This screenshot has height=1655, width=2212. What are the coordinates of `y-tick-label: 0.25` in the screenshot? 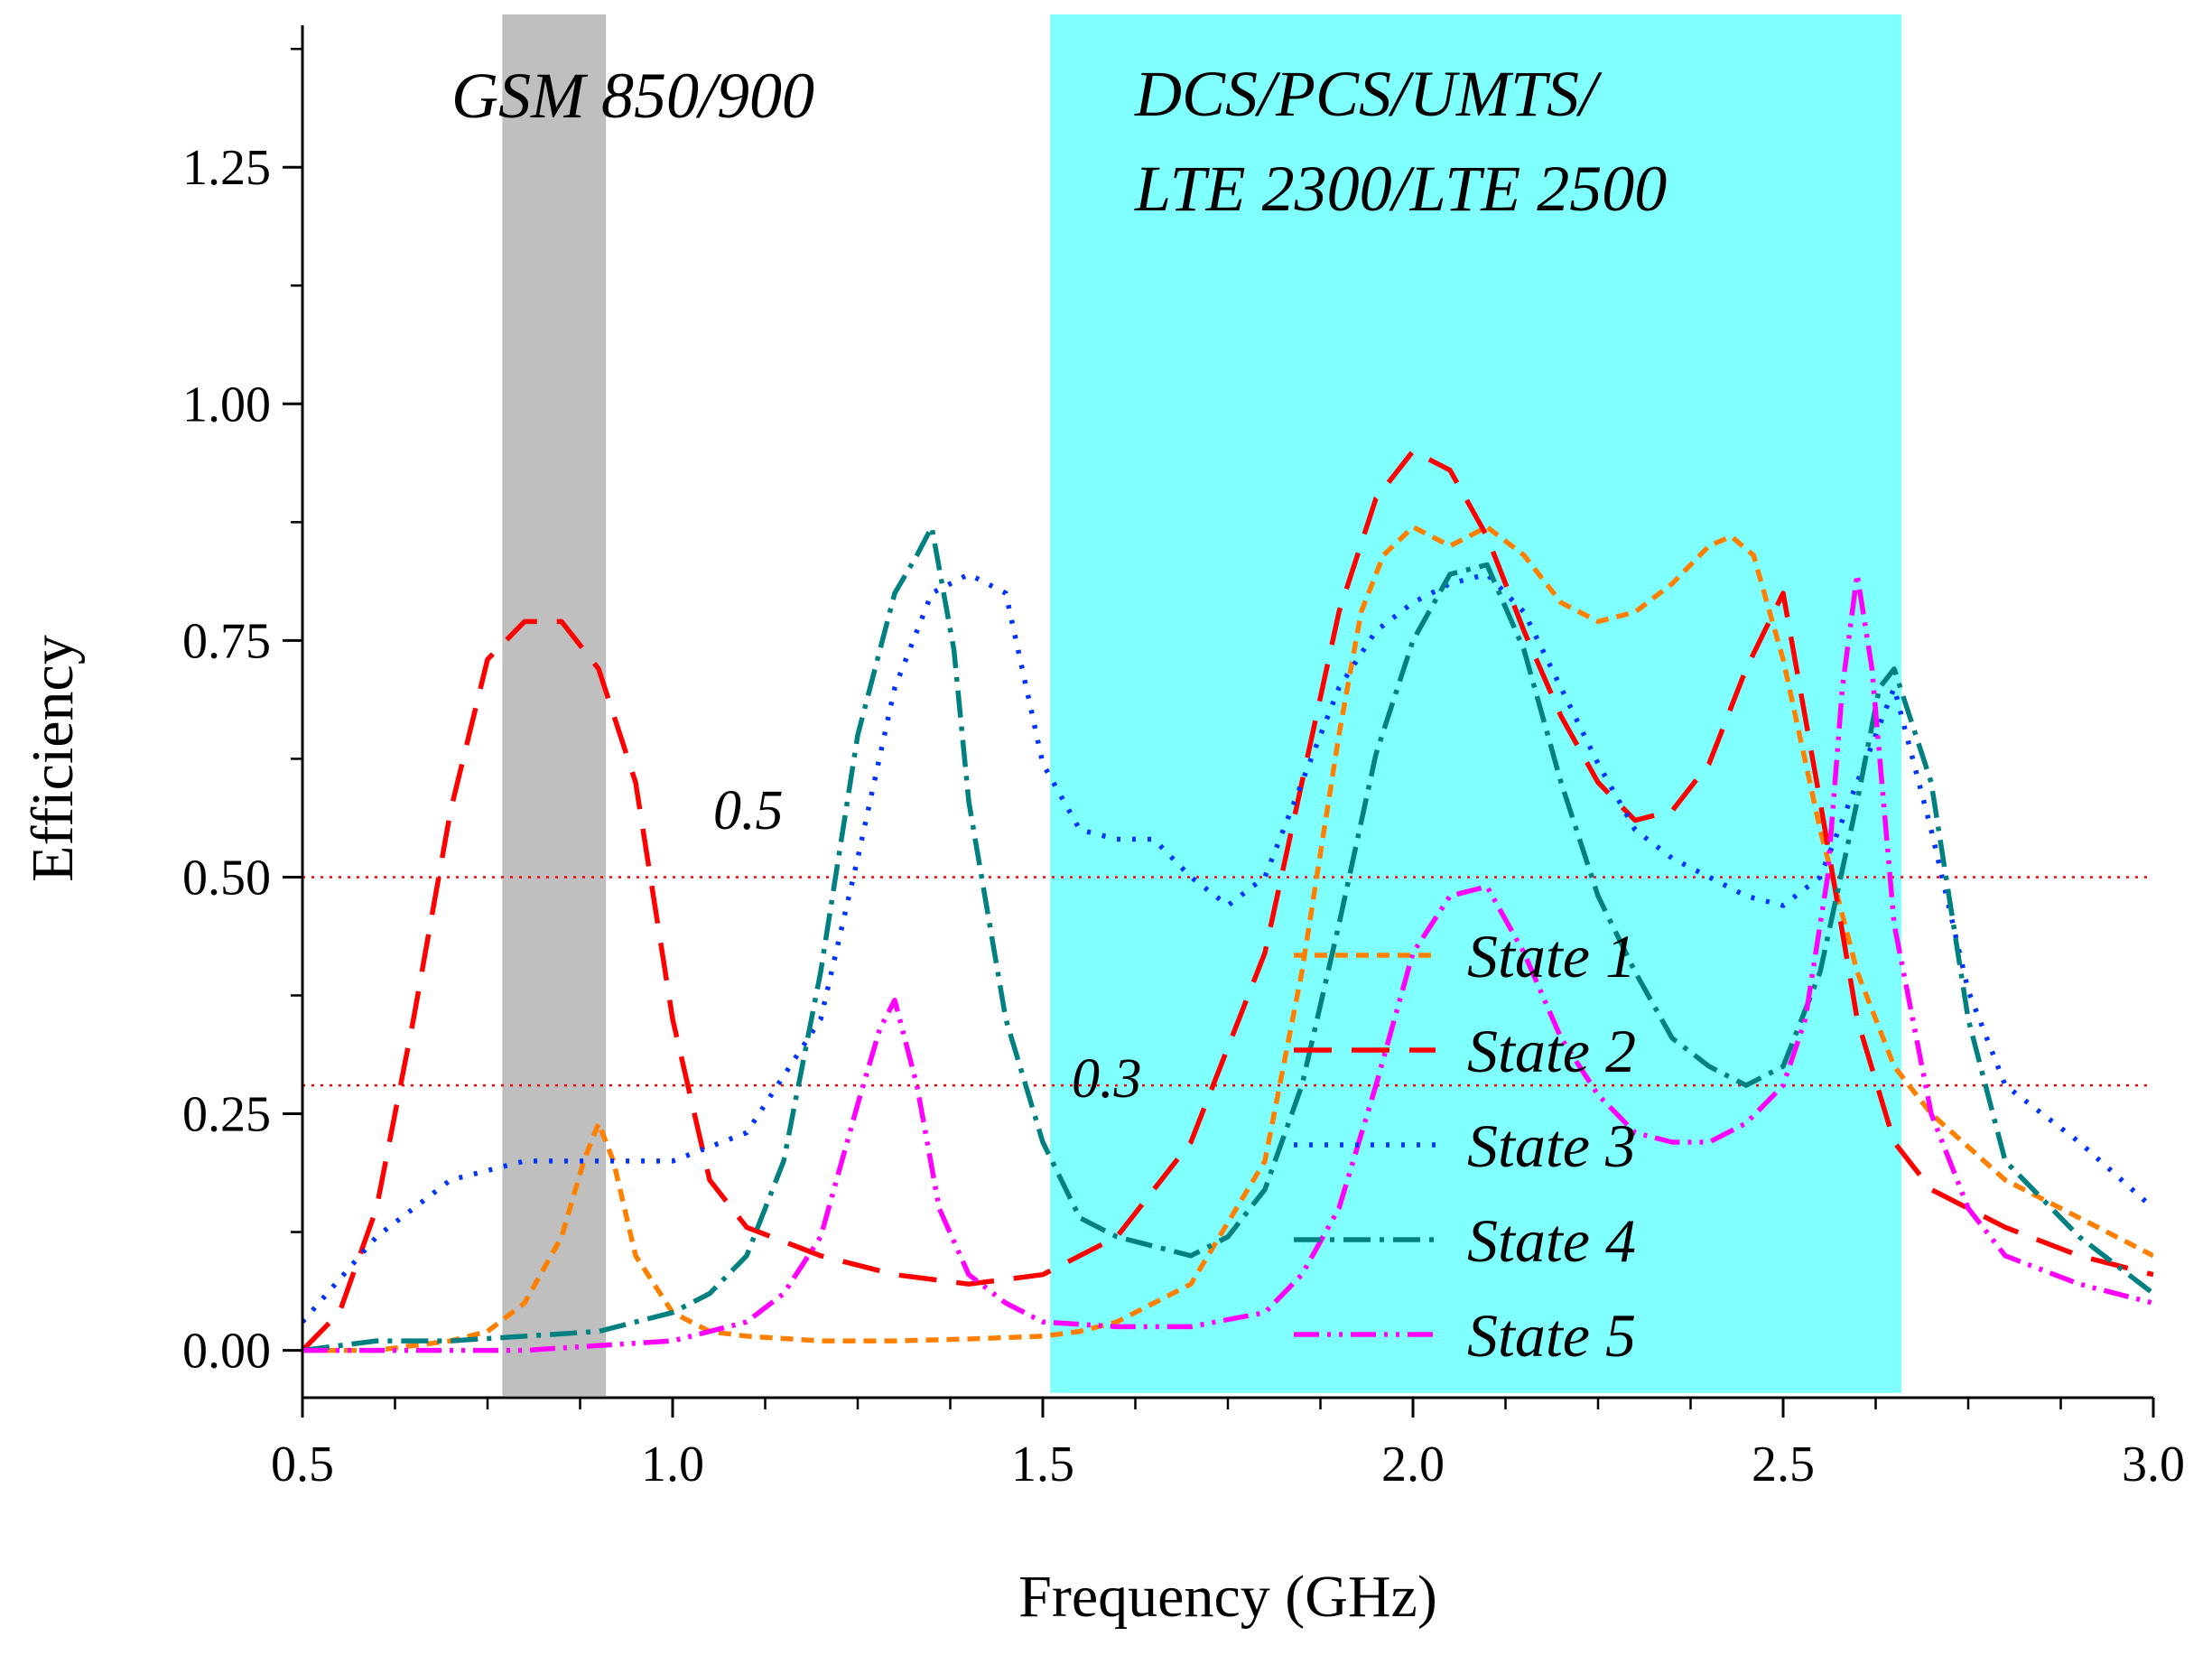 It's located at (226, 1115).